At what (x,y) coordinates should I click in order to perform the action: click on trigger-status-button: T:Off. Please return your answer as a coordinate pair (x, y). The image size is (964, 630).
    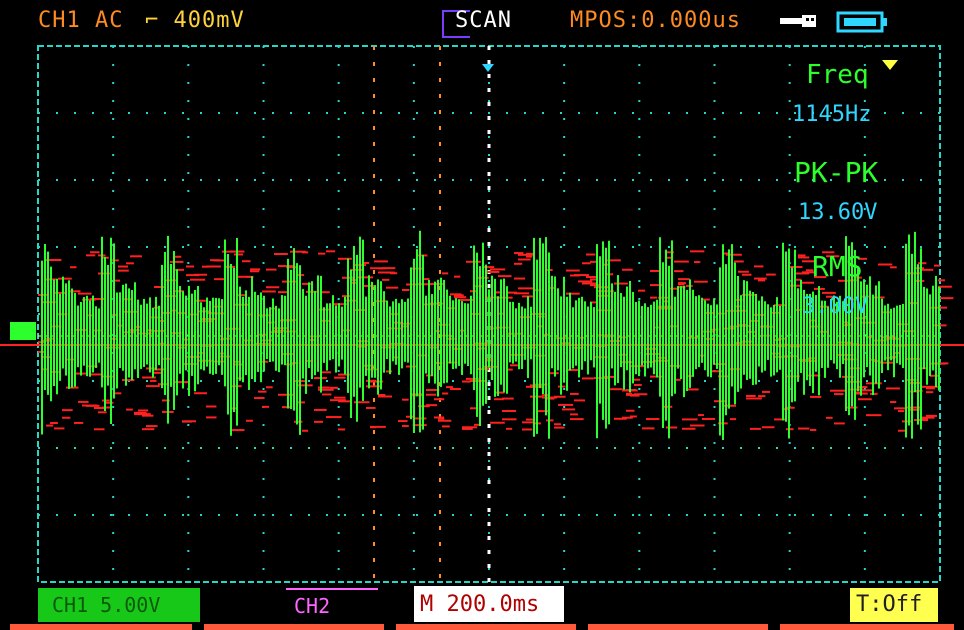
    Looking at the image, I should click on (894, 605).